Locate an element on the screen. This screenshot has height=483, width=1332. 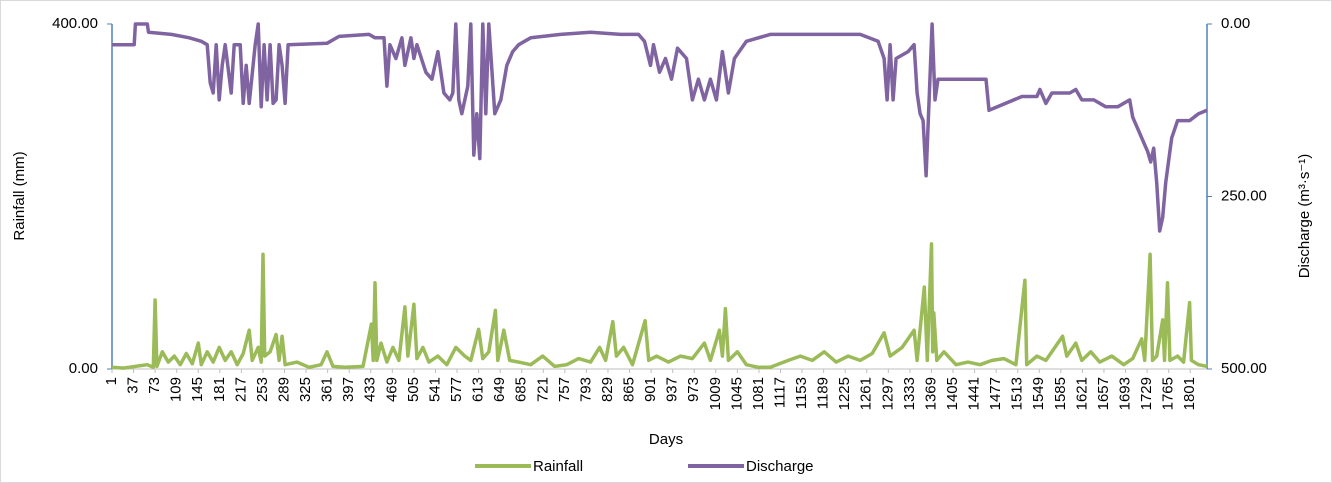
x-tick-label: 793 is located at coordinates (585, 389).